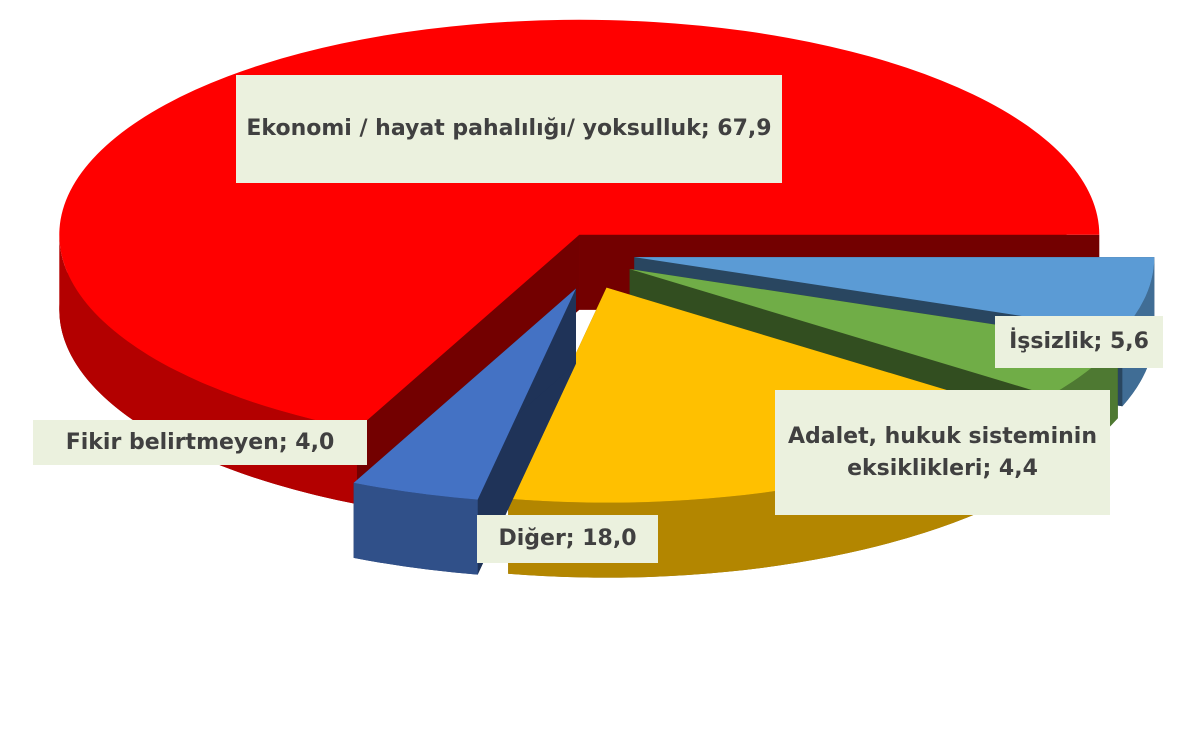  What do you see at coordinates (200, 442) in the screenshot?
I see `data-label: Fikir belirtmeyen; 4,0` at bounding box center [200, 442].